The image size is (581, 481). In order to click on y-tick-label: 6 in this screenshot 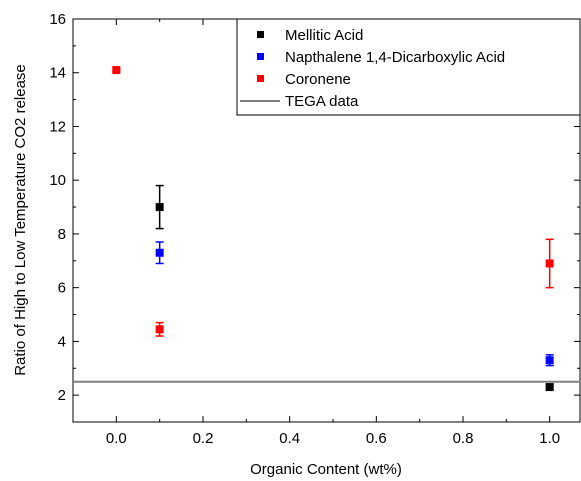, I will do `click(62, 288)`.